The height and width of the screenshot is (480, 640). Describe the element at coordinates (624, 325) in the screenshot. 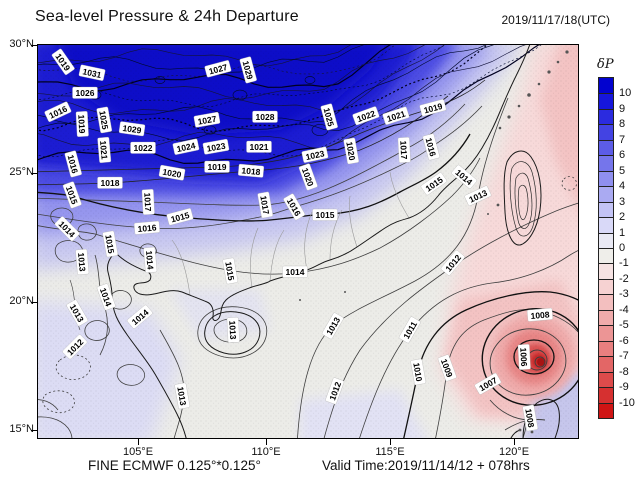

I see `colorbar-tick-label: -5` at that location.